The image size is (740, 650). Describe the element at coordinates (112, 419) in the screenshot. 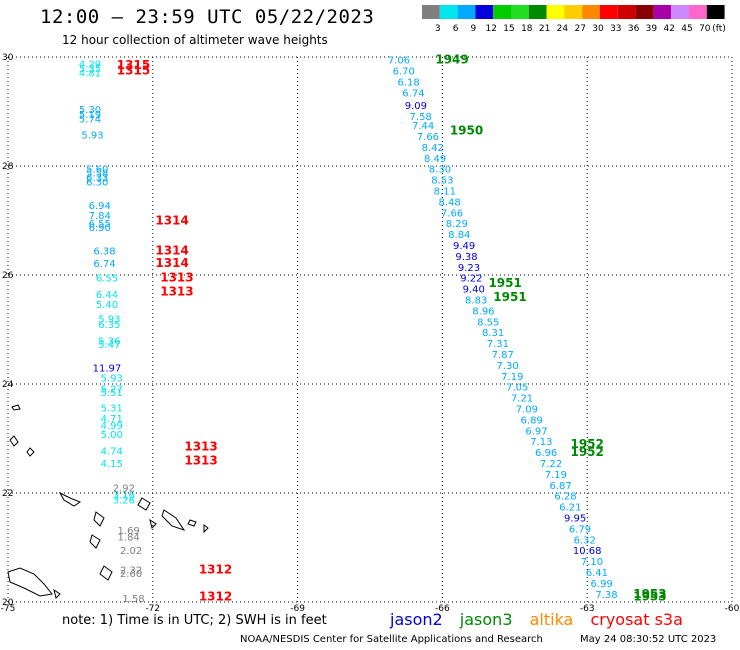

I see `swh-value: 4.71` at that location.